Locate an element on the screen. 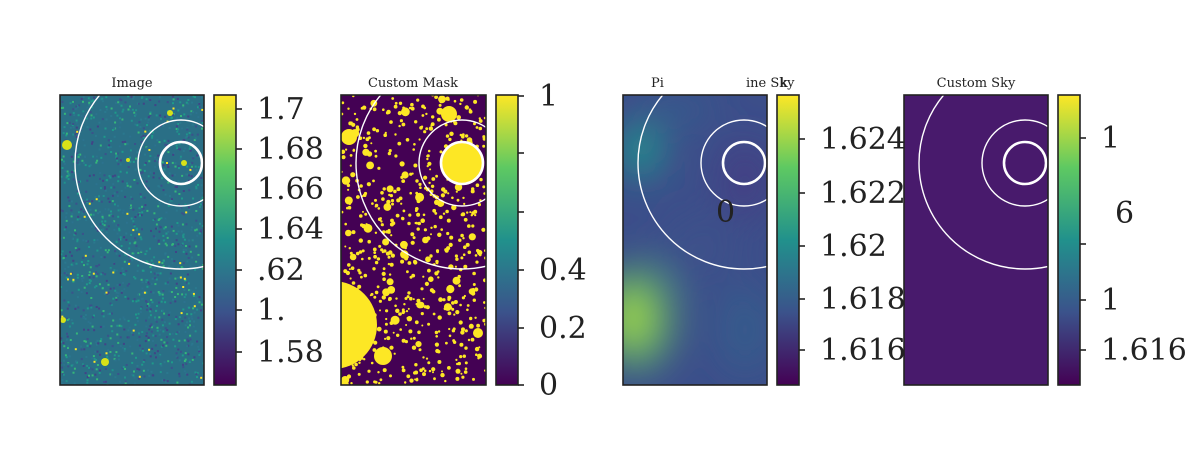 The height and width of the screenshot is (450, 1200). mask-target-source is located at coordinates (462, 163).